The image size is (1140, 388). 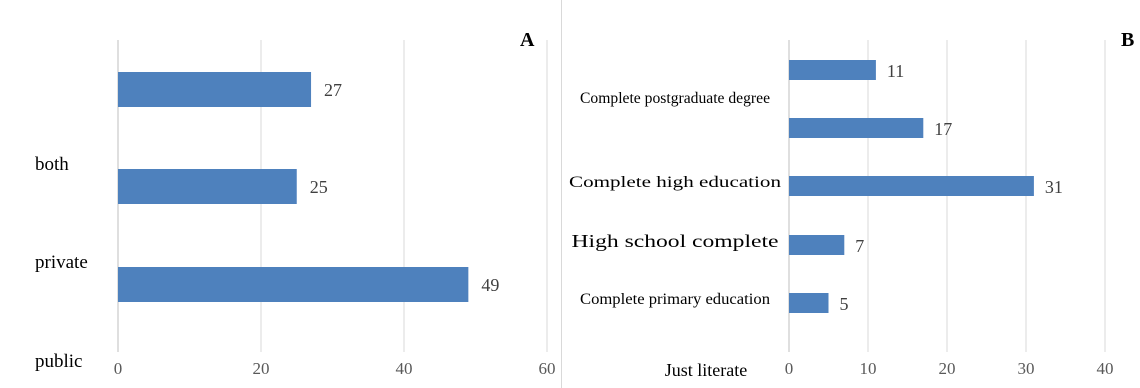 What do you see at coordinates (868, 368) in the screenshot?
I see `x-tick-label: 10` at bounding box center [868, 368].